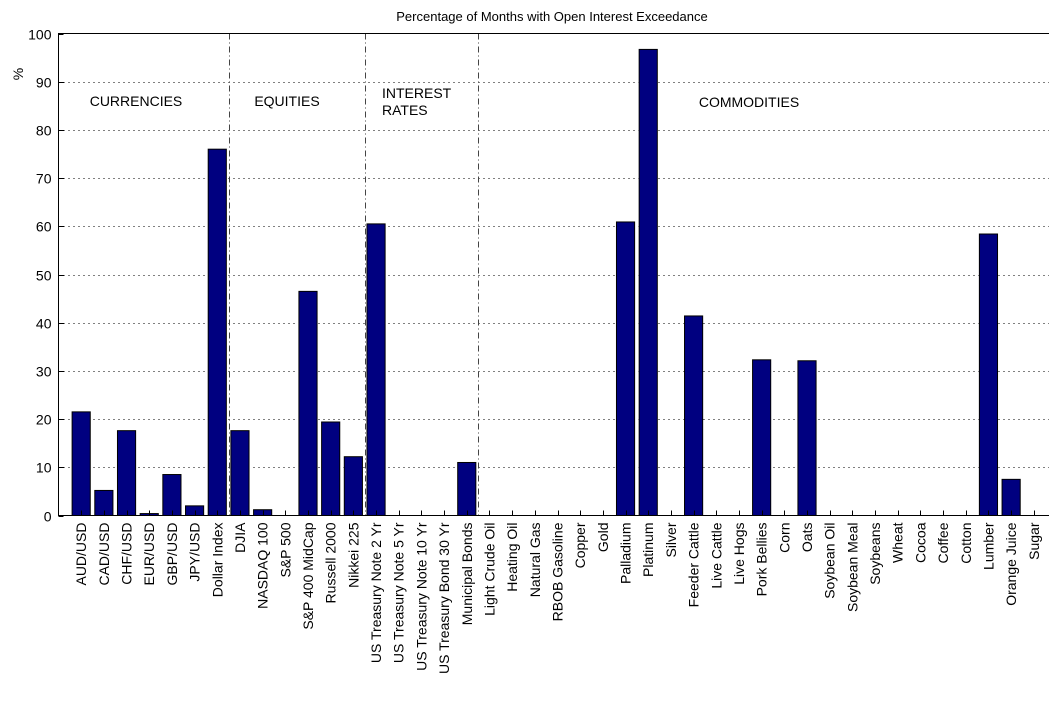 This screenshot has height=708, width=1049. Describe the element at coordinates (512, 557) in the screenshot. I see `x-tick-label: Heating Oil` at that location.